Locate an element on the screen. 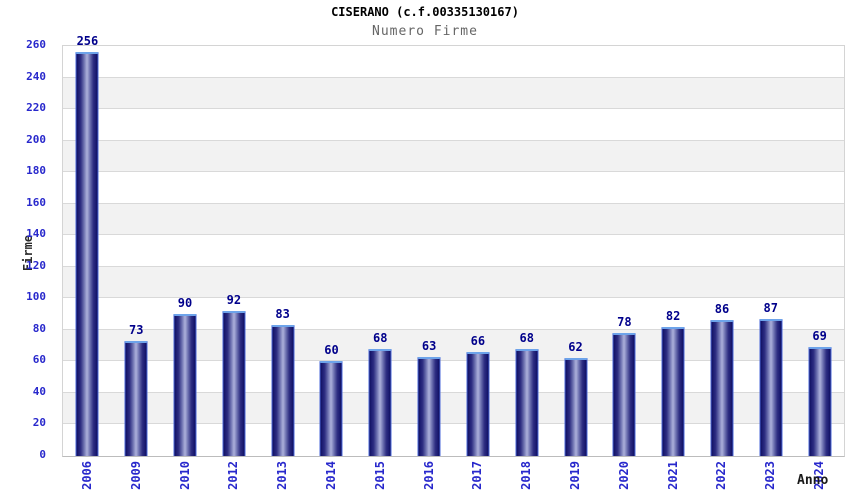  x-tick-slot: 2009 is located at coordinates (136, 478).